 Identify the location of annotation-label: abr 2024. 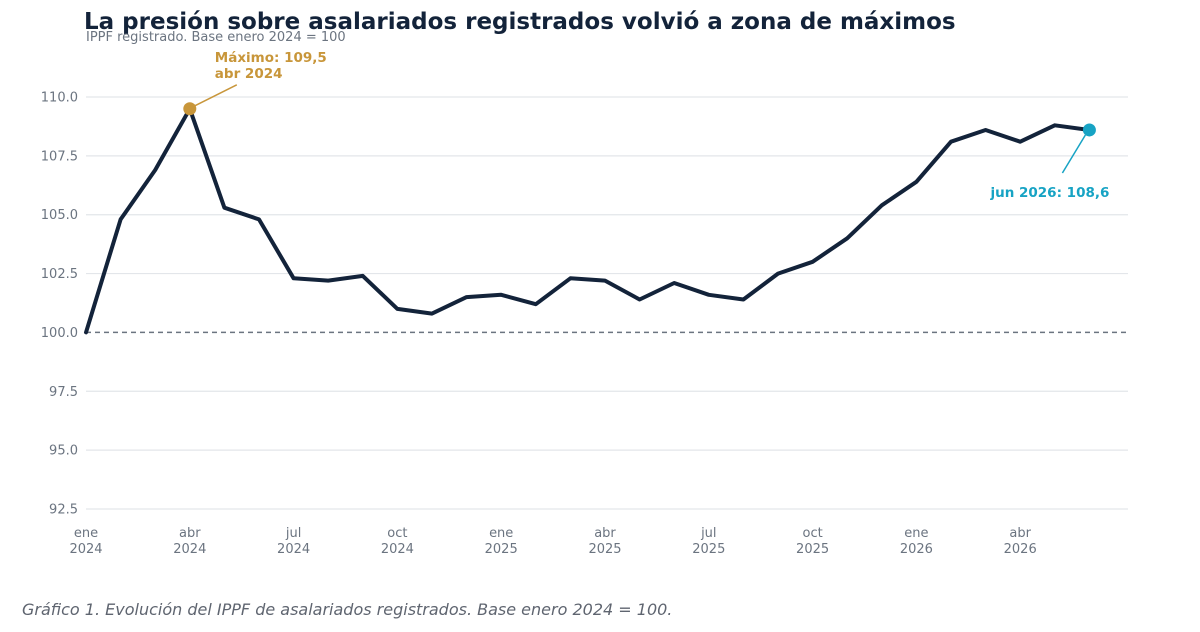
(249, 74).